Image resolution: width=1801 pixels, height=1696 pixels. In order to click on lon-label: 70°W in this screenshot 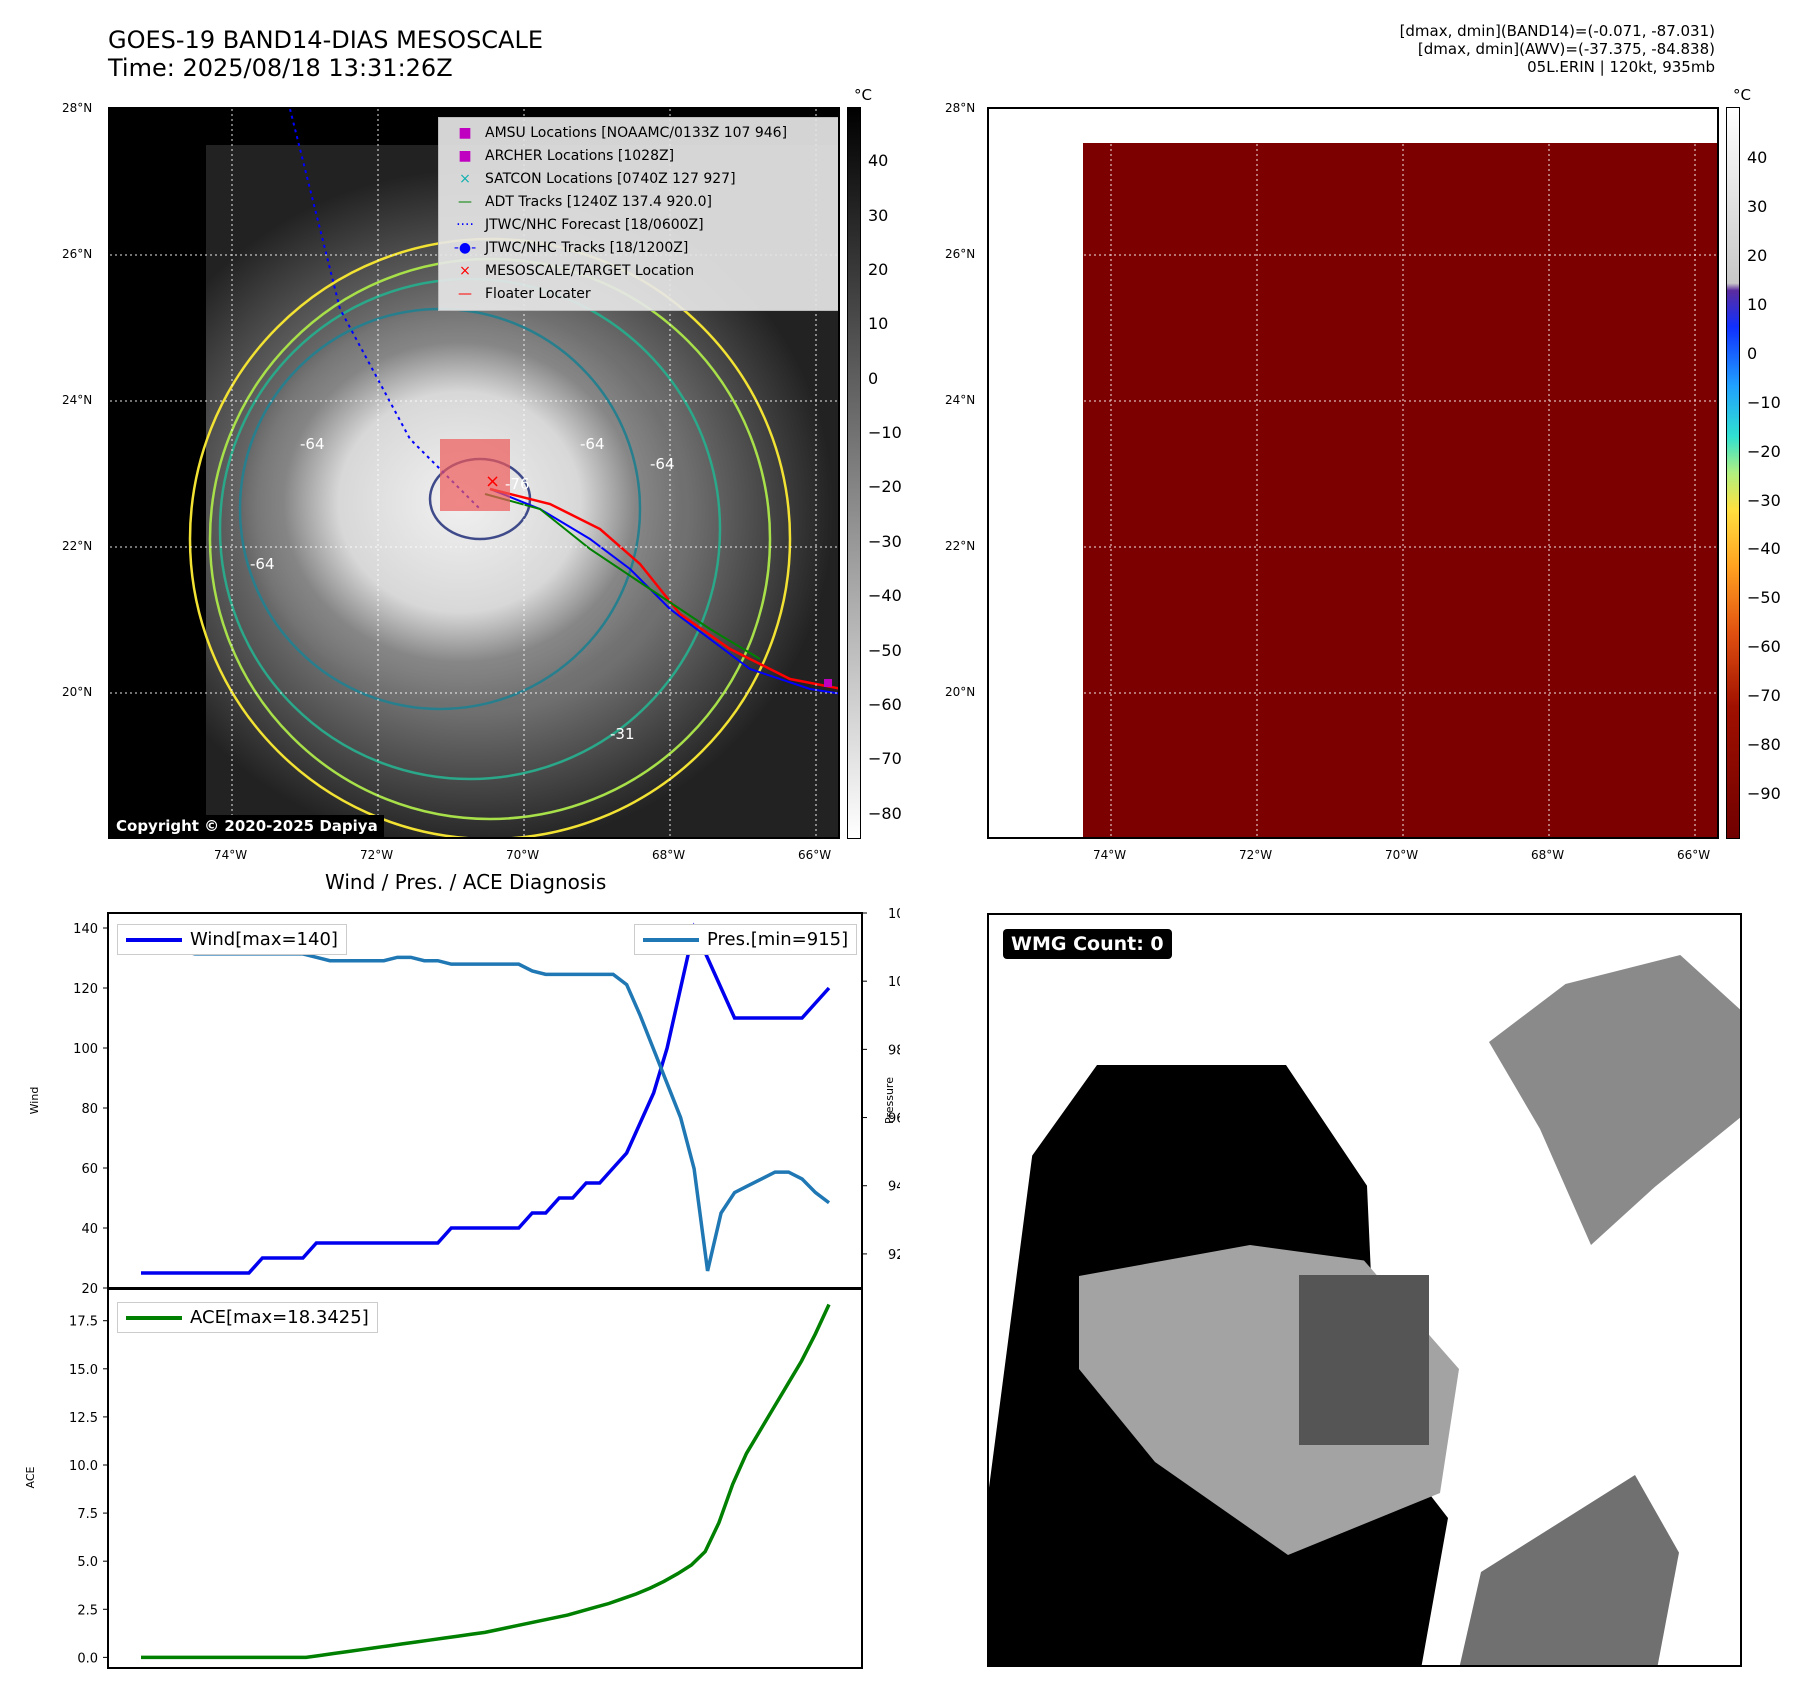, I will do `click(1402, 855)`.